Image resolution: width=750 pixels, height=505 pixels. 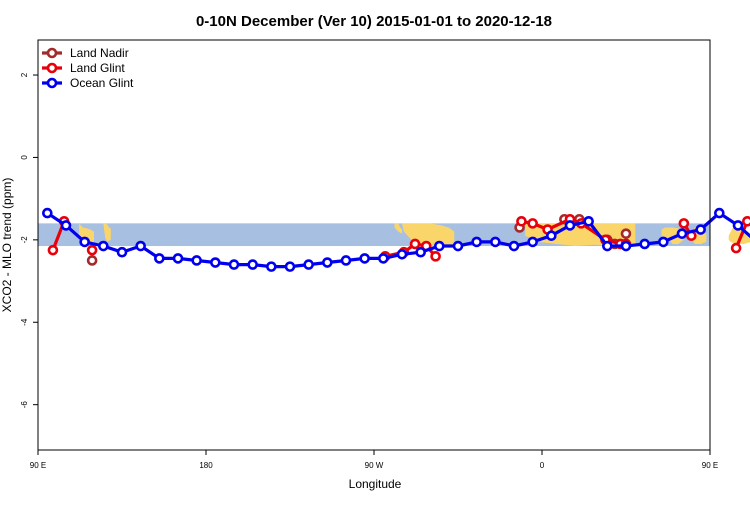 I want to click on legend-item-0: Land Nadir, so click(x=85, y=53).